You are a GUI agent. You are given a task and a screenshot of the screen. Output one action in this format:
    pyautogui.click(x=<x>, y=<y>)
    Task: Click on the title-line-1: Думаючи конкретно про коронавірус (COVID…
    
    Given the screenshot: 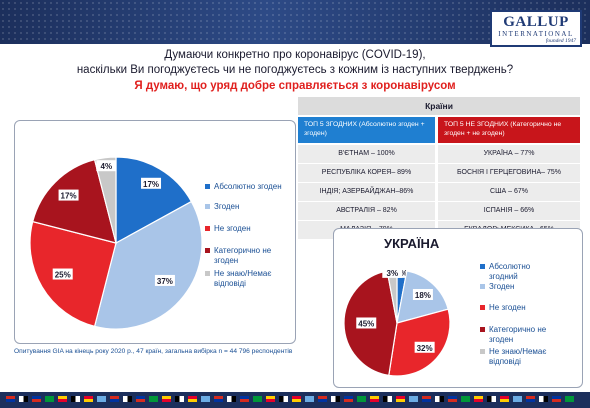 What is the action you would take?
    pyautogui.click(x=295, y=55)
    